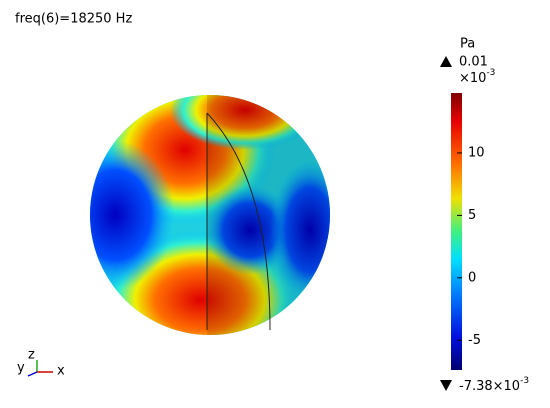 The width and height of the screenshot is (550, 408). What do you see at coordinates (446, 61) in the screenshot?
I see `max-marker` at bounding box center [446, 61].